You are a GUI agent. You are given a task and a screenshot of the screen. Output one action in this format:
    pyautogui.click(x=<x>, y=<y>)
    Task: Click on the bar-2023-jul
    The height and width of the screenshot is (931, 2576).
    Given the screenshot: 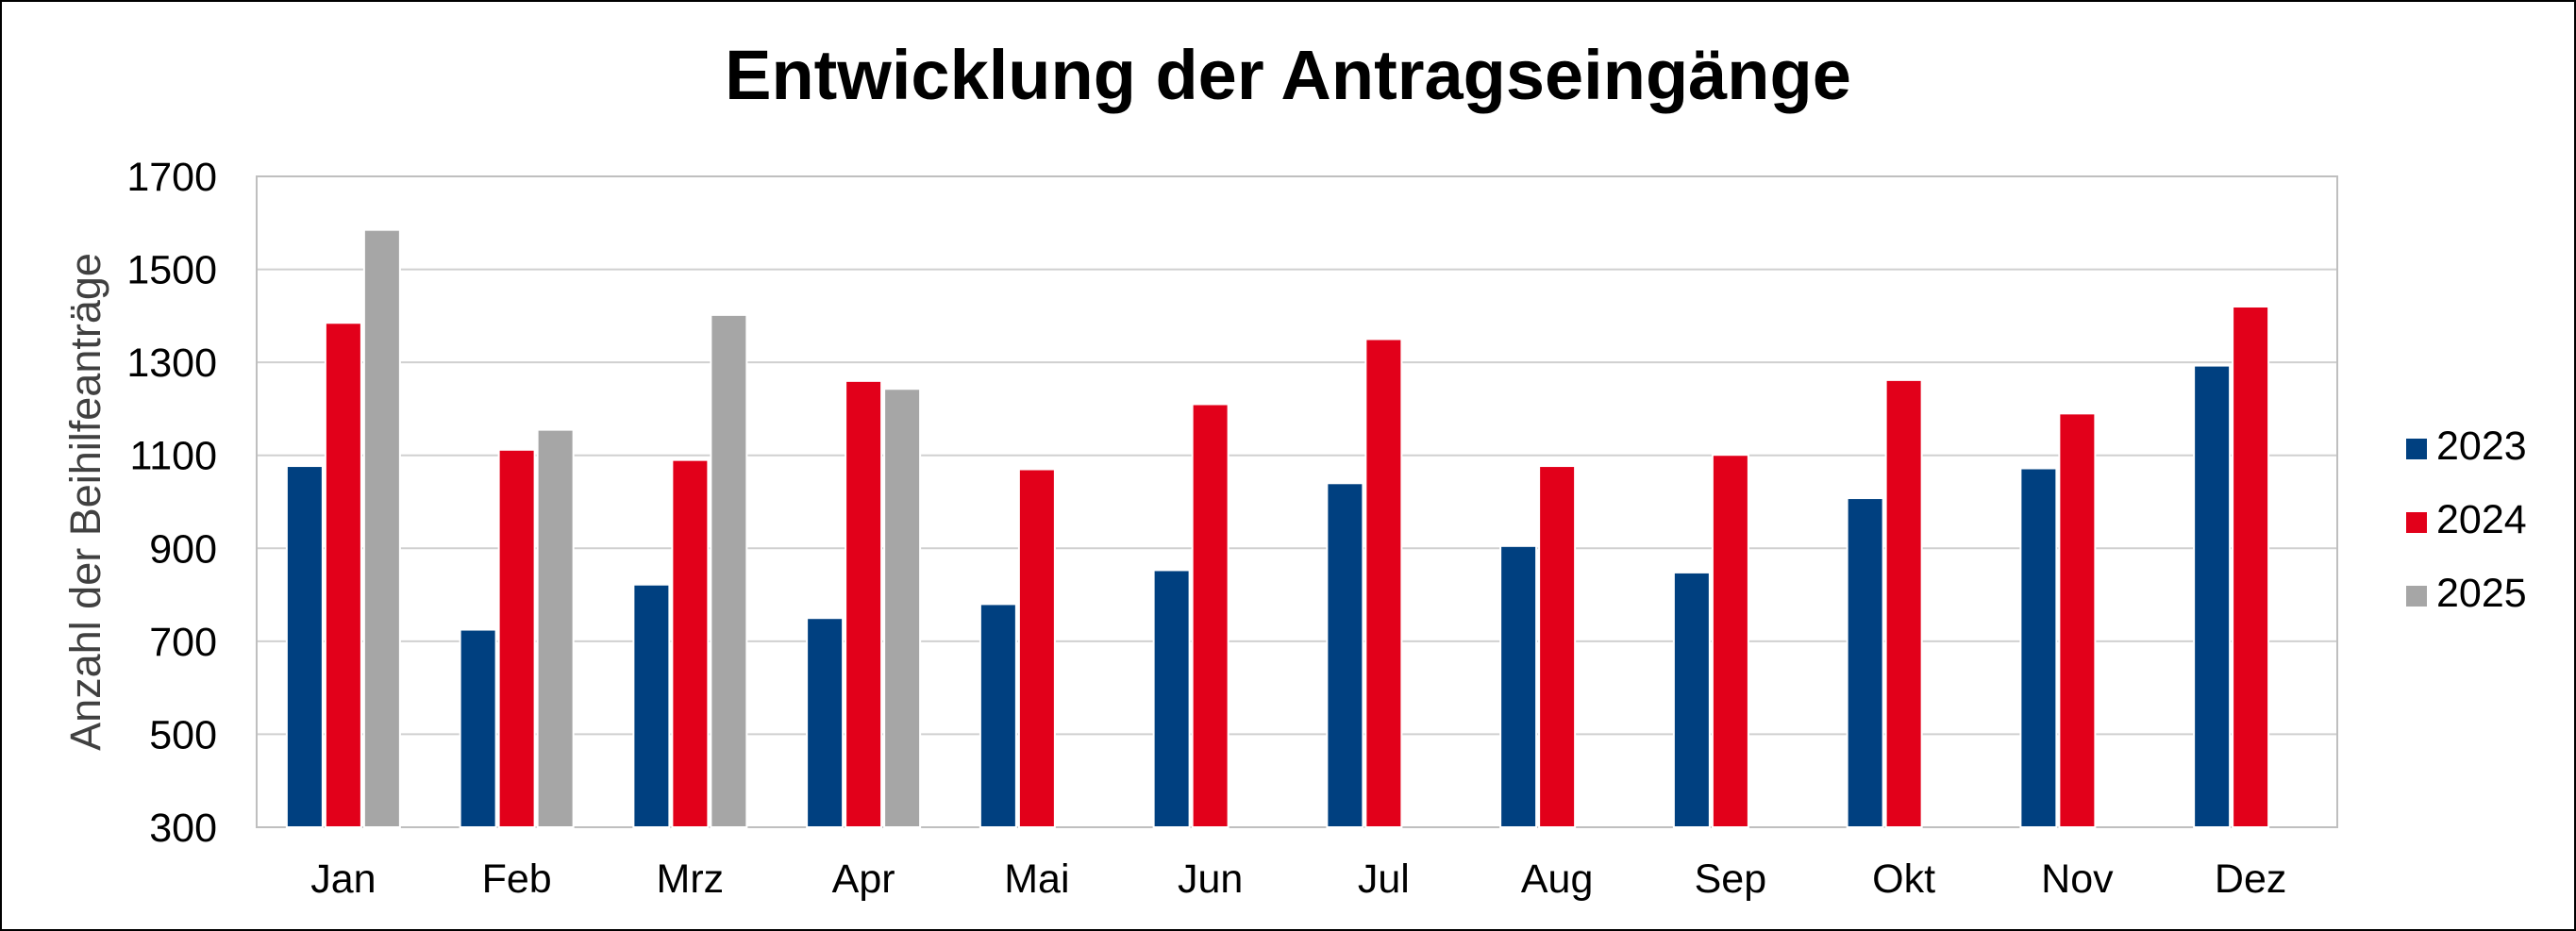 What is the action you would take?
    pyautogui.click(x=1345, y=655)
    